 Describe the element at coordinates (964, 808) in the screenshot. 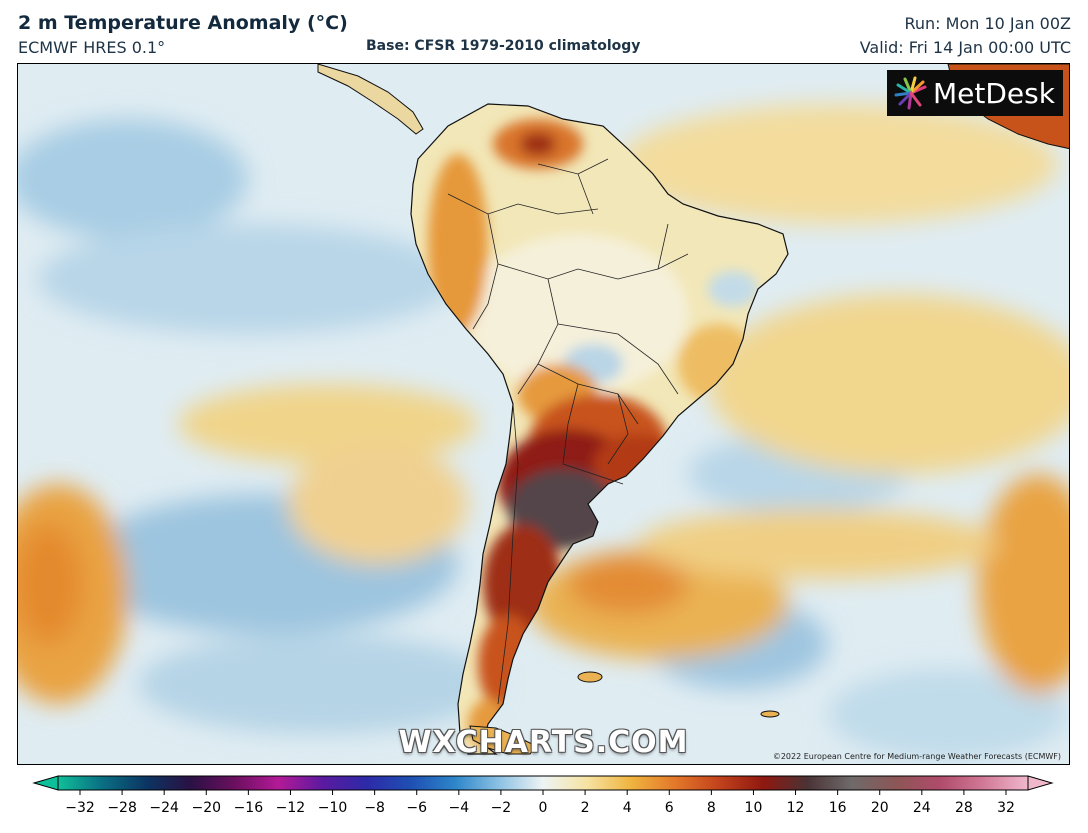

I see `colorbar-tick-label: 28` at that location.